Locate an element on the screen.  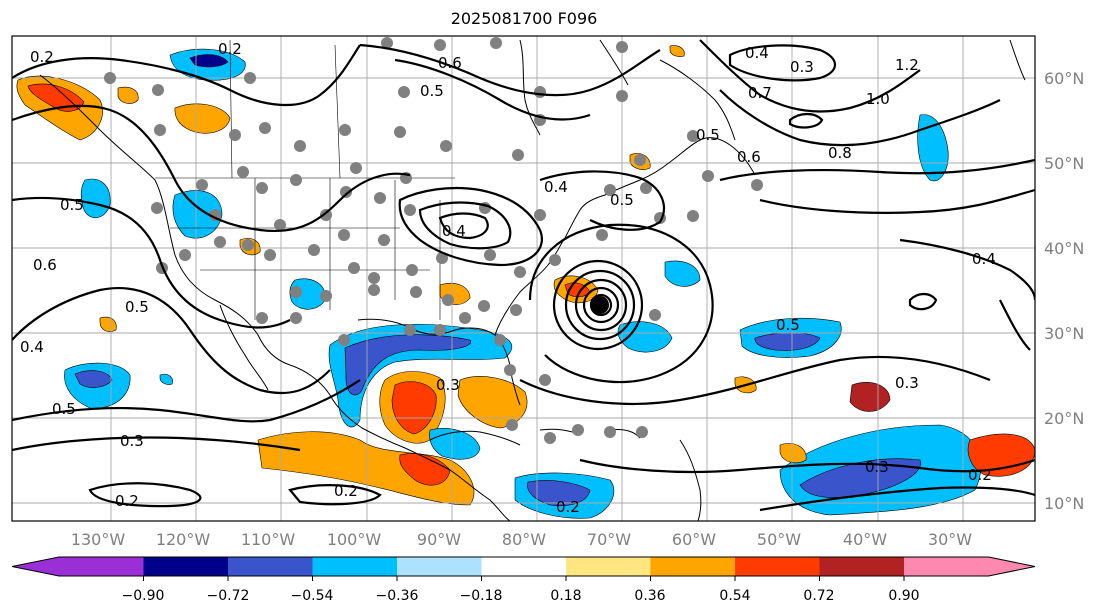
svg-text: 20°N is located at coordinates (1064, 418).